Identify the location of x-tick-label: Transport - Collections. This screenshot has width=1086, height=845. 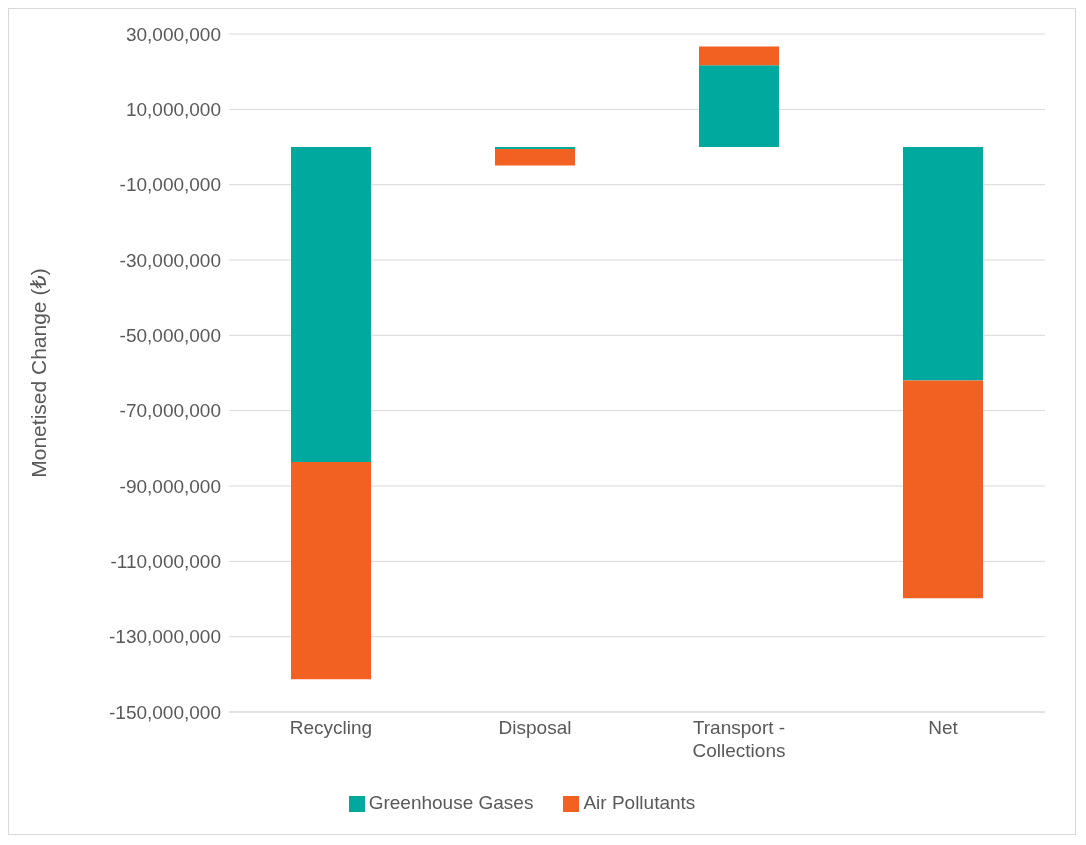
(739, 739).